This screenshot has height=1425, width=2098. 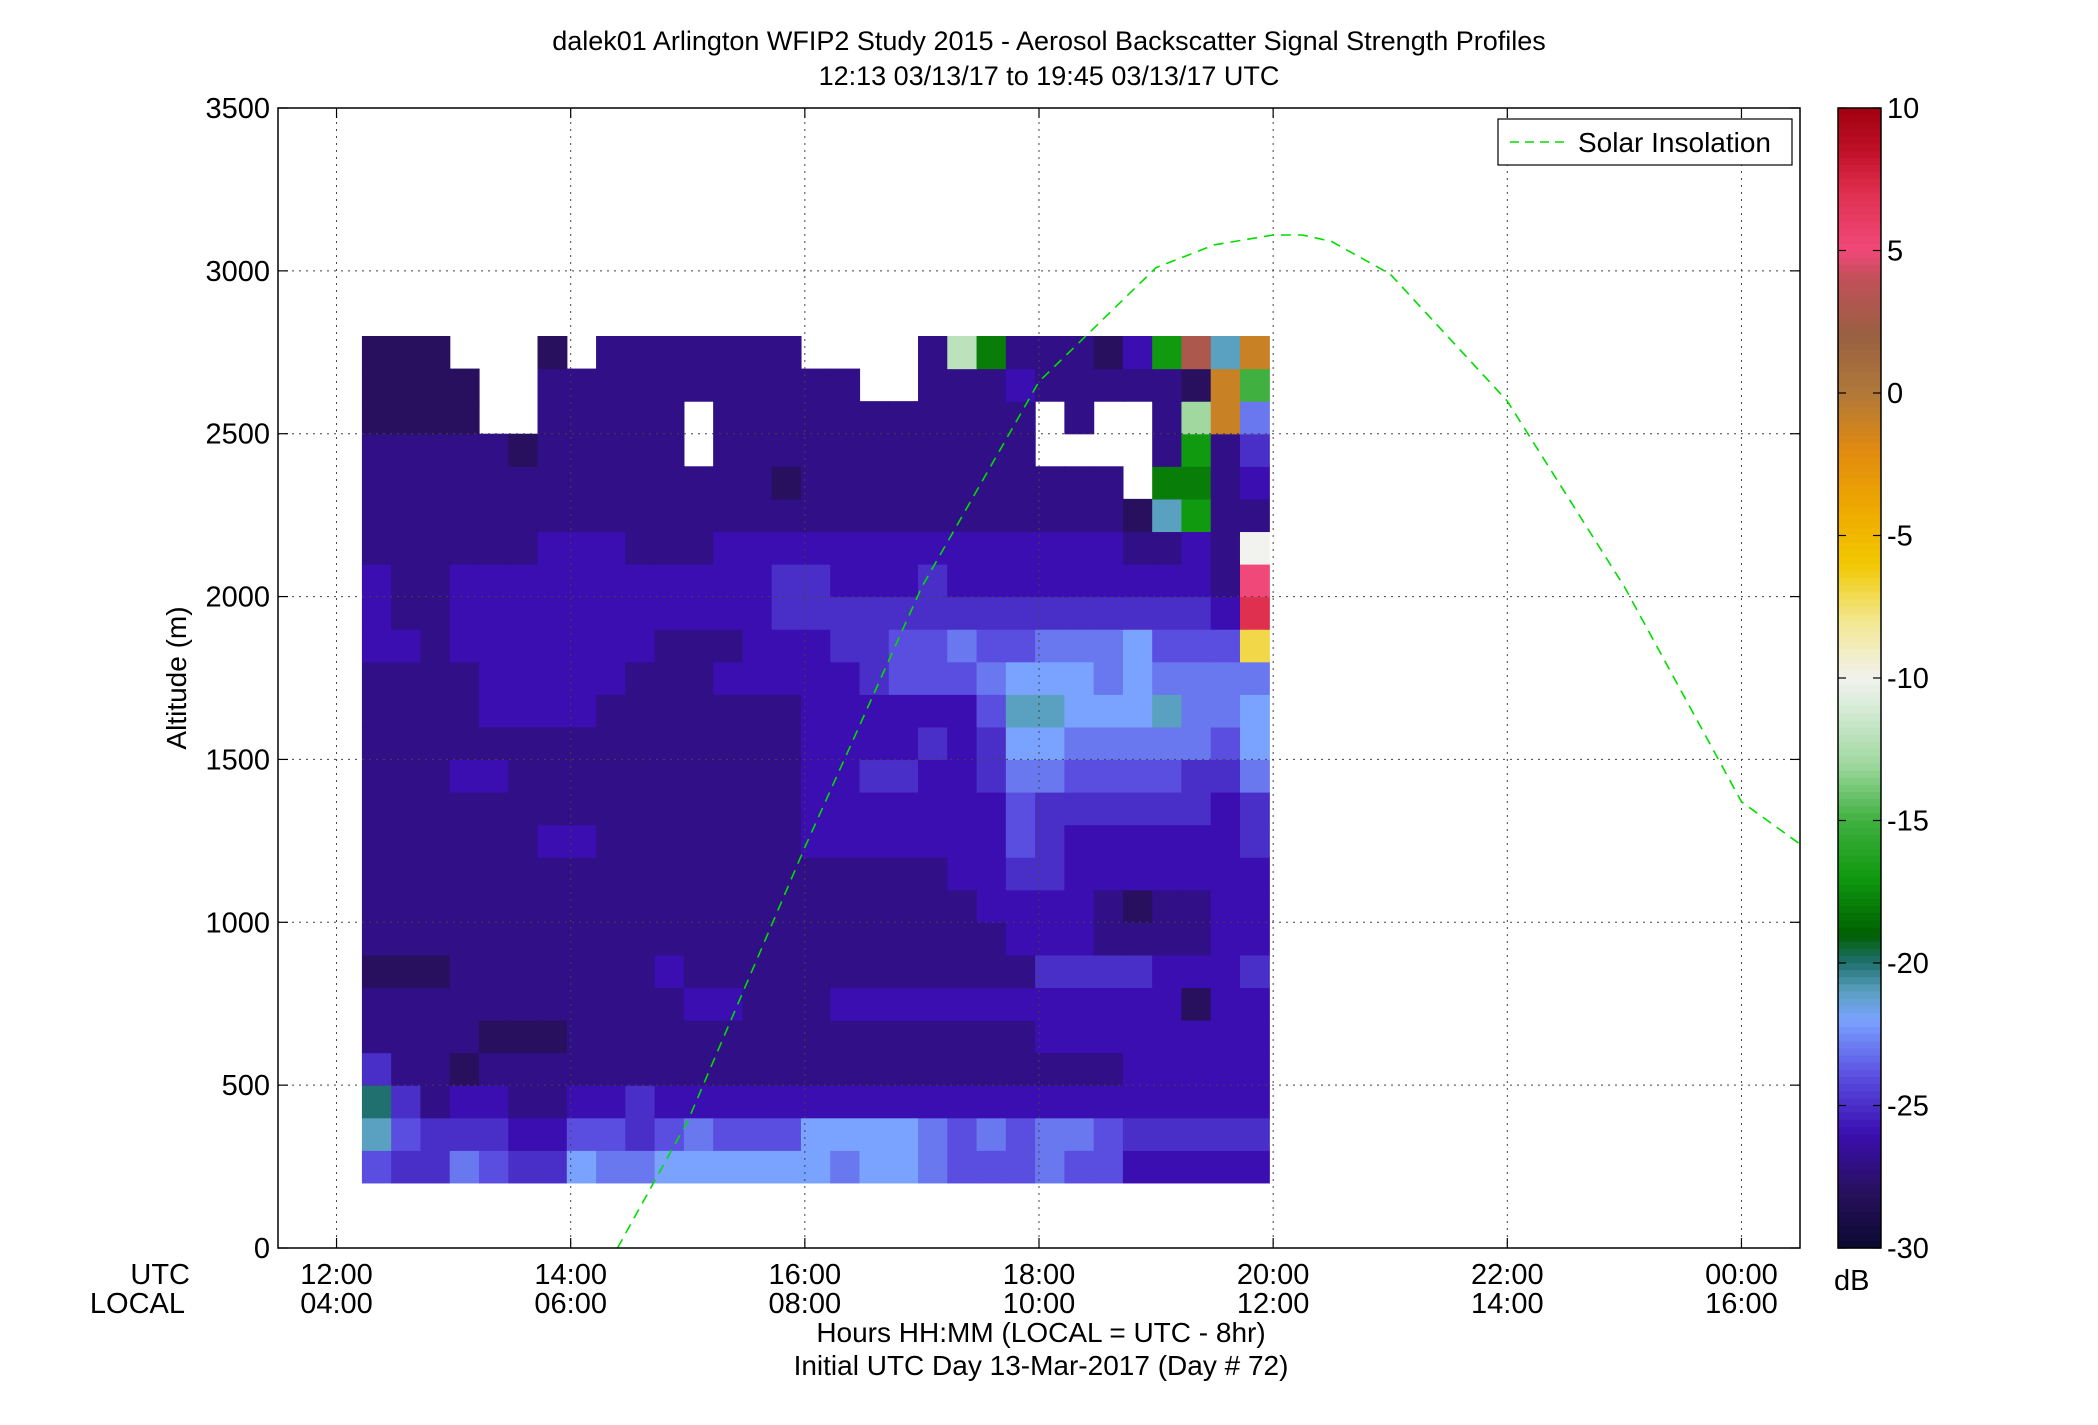 I want to click on x-tick-label-local: 10:00, so click(x=1039, y=1304).